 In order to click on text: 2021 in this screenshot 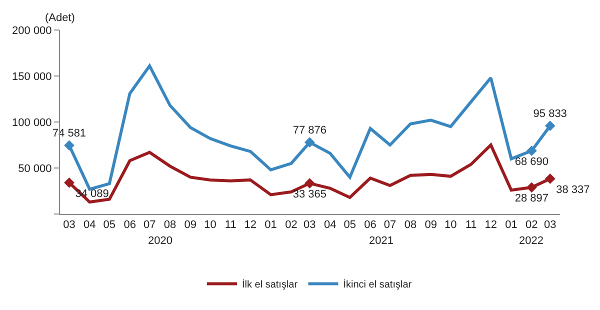, I will do `click(381, 241)`.